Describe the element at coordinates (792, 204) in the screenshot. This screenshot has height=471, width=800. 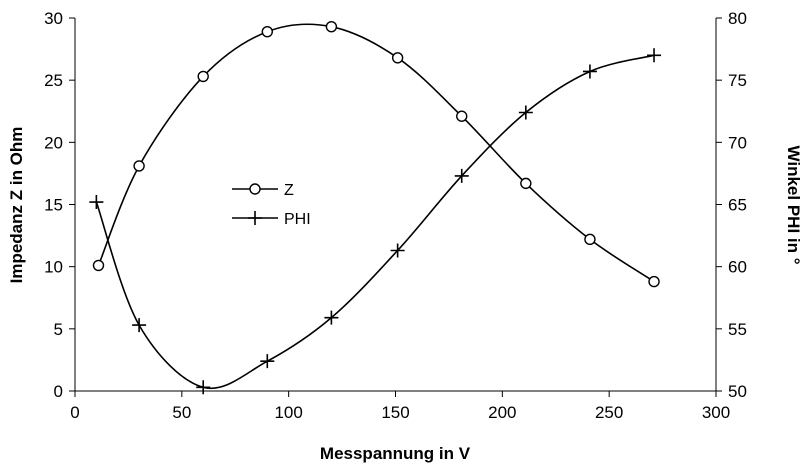
I see `y-axis-right-title: Winkel PHI in °` at that location.